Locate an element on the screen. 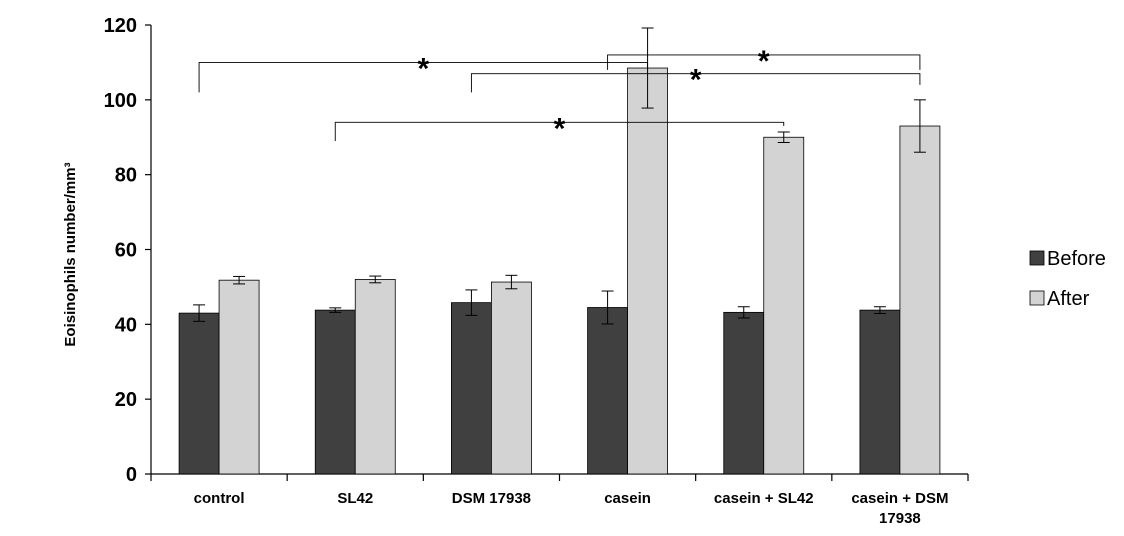  x-category-label: casein is located at coordinates (627, 498).